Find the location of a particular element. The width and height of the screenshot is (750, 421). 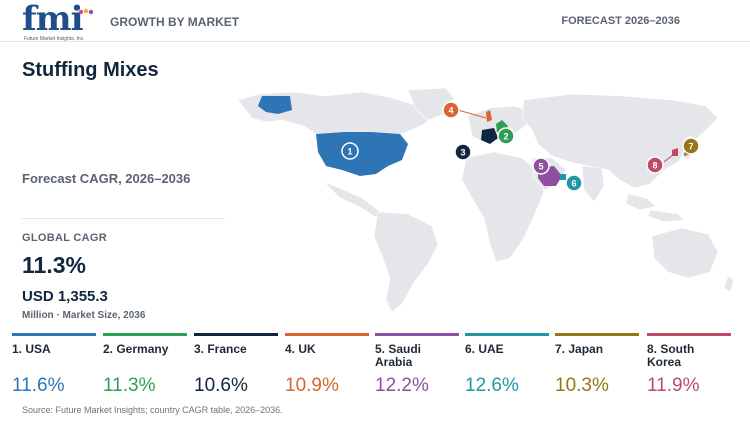

country-name: 4. UK is located at coordinates (300, 349).